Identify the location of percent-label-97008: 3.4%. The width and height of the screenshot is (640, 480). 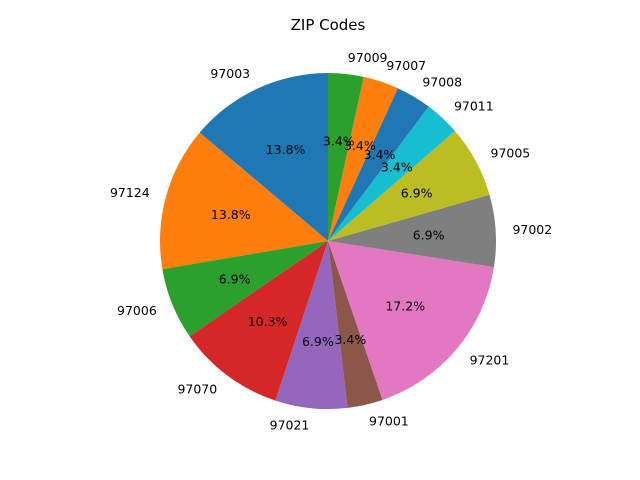
(380, 154).